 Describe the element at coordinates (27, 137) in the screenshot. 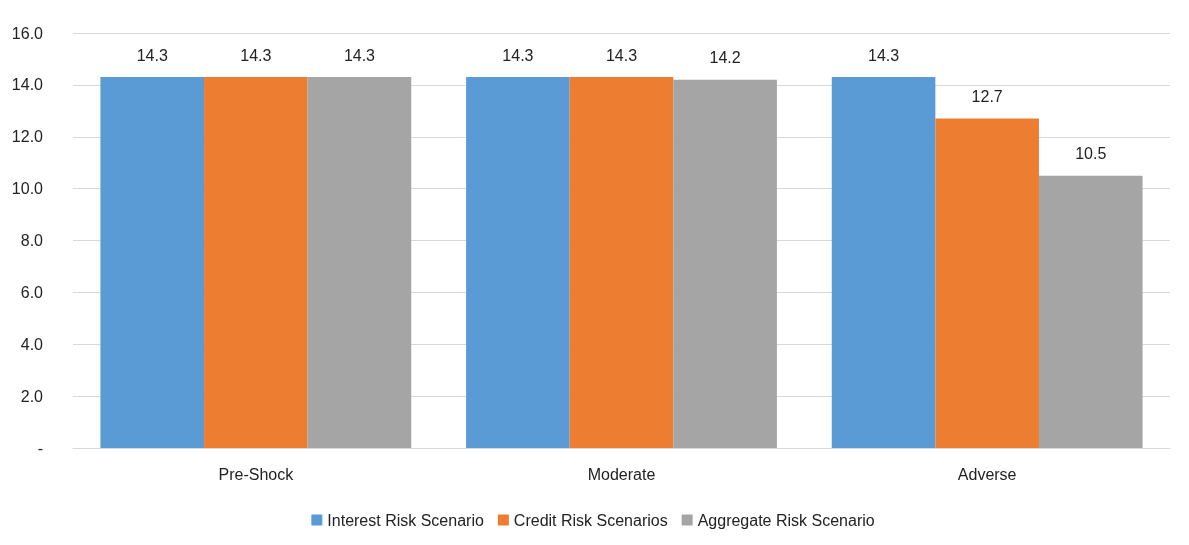

I see `y-tick-label: 12.0` at that location.